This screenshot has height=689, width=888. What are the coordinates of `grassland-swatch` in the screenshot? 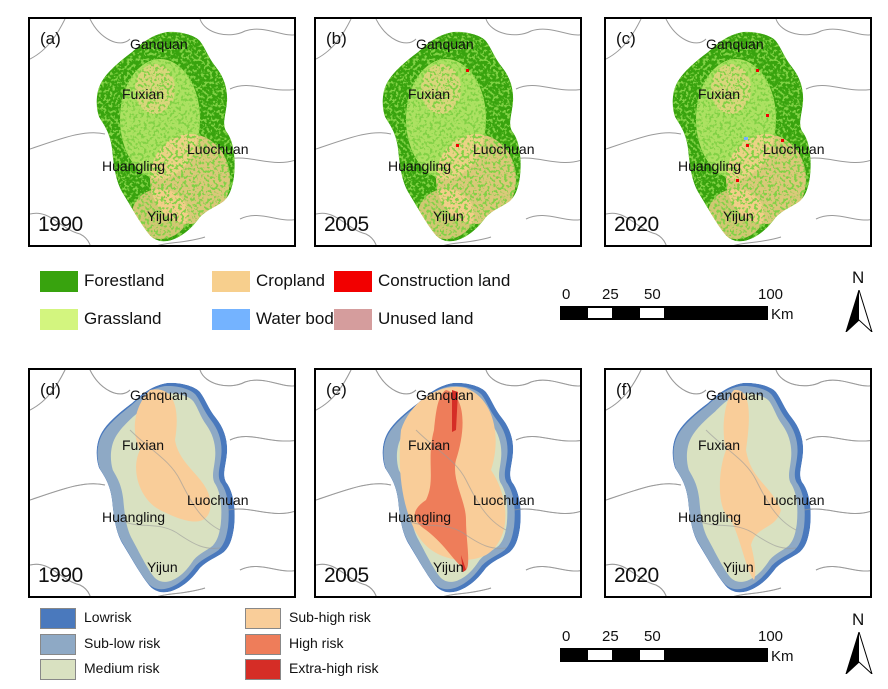 It's located at (59, 319).